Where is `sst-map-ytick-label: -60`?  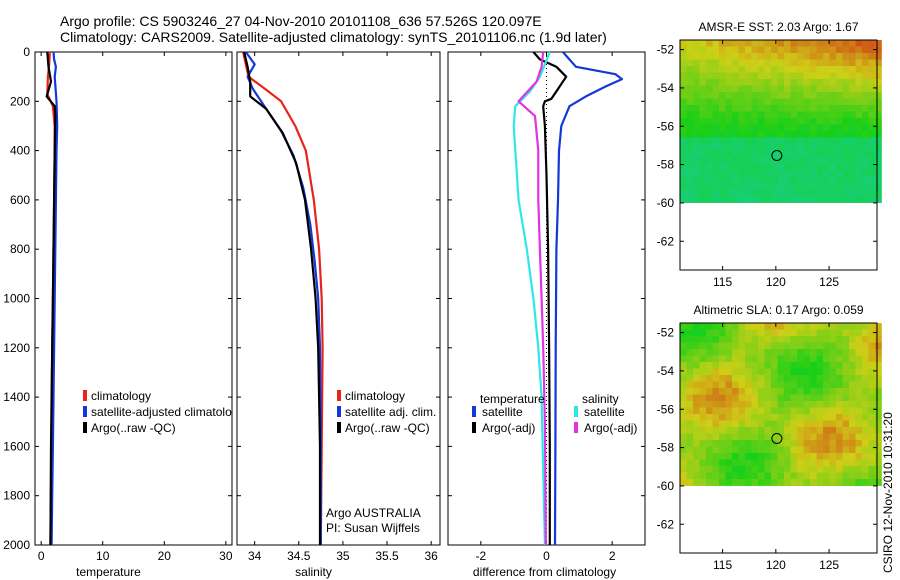 sst-map-ytick-label: -60 is located at coordinates (666, 203).